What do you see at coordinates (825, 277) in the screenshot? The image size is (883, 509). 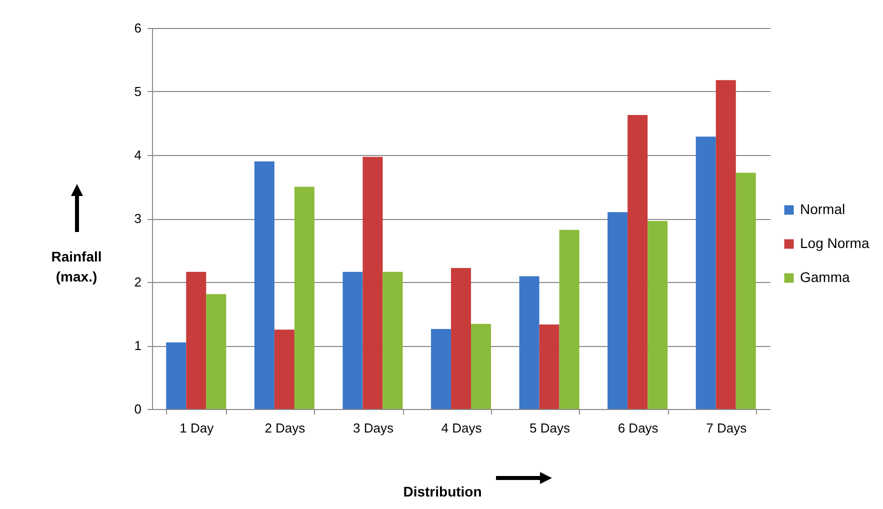 I see `legend-label: Gamma` at bounding box center [825, 277].